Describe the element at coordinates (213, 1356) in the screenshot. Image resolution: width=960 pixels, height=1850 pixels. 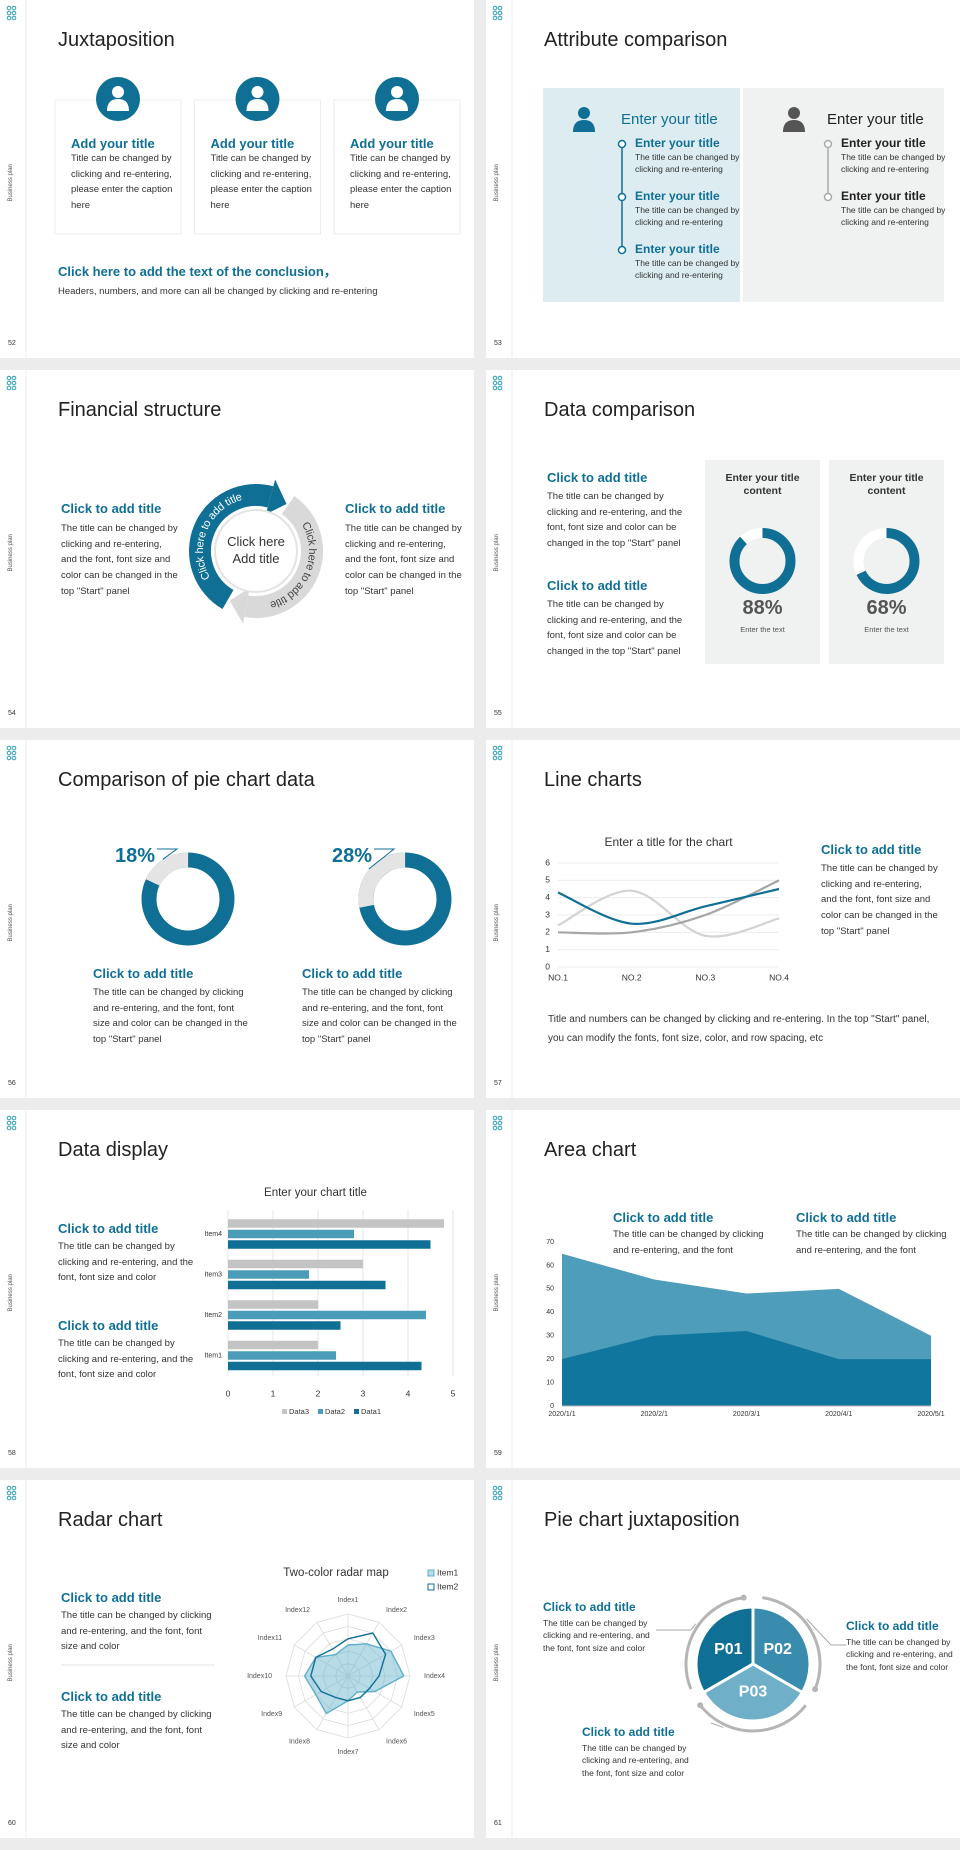
I see `y-tick-label: Item1` at that location.